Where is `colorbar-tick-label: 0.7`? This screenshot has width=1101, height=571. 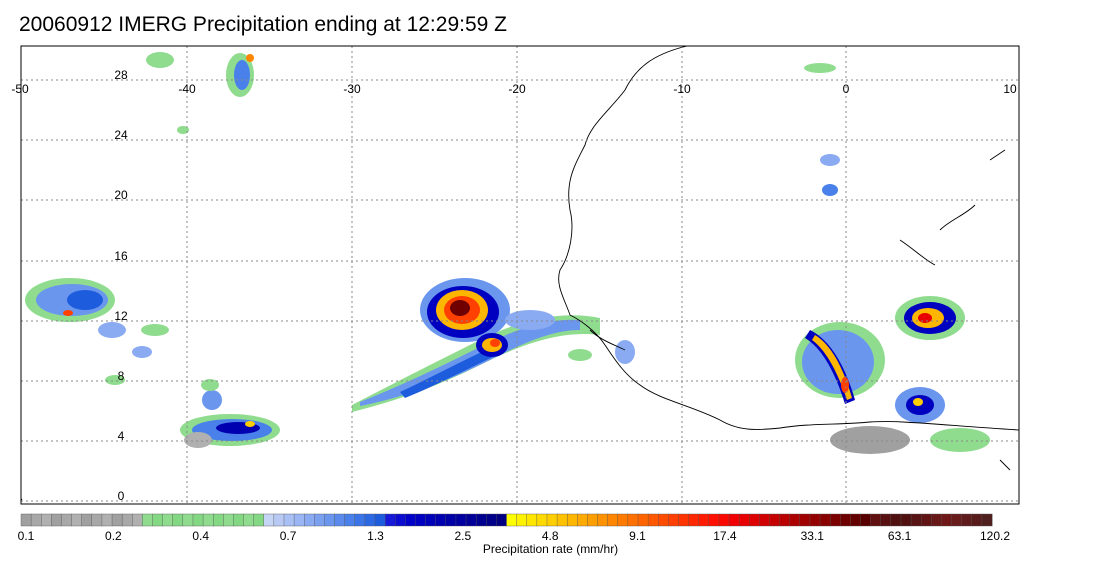
colorbar-tick-label: 0.7 is located at coordinates (288, 536).